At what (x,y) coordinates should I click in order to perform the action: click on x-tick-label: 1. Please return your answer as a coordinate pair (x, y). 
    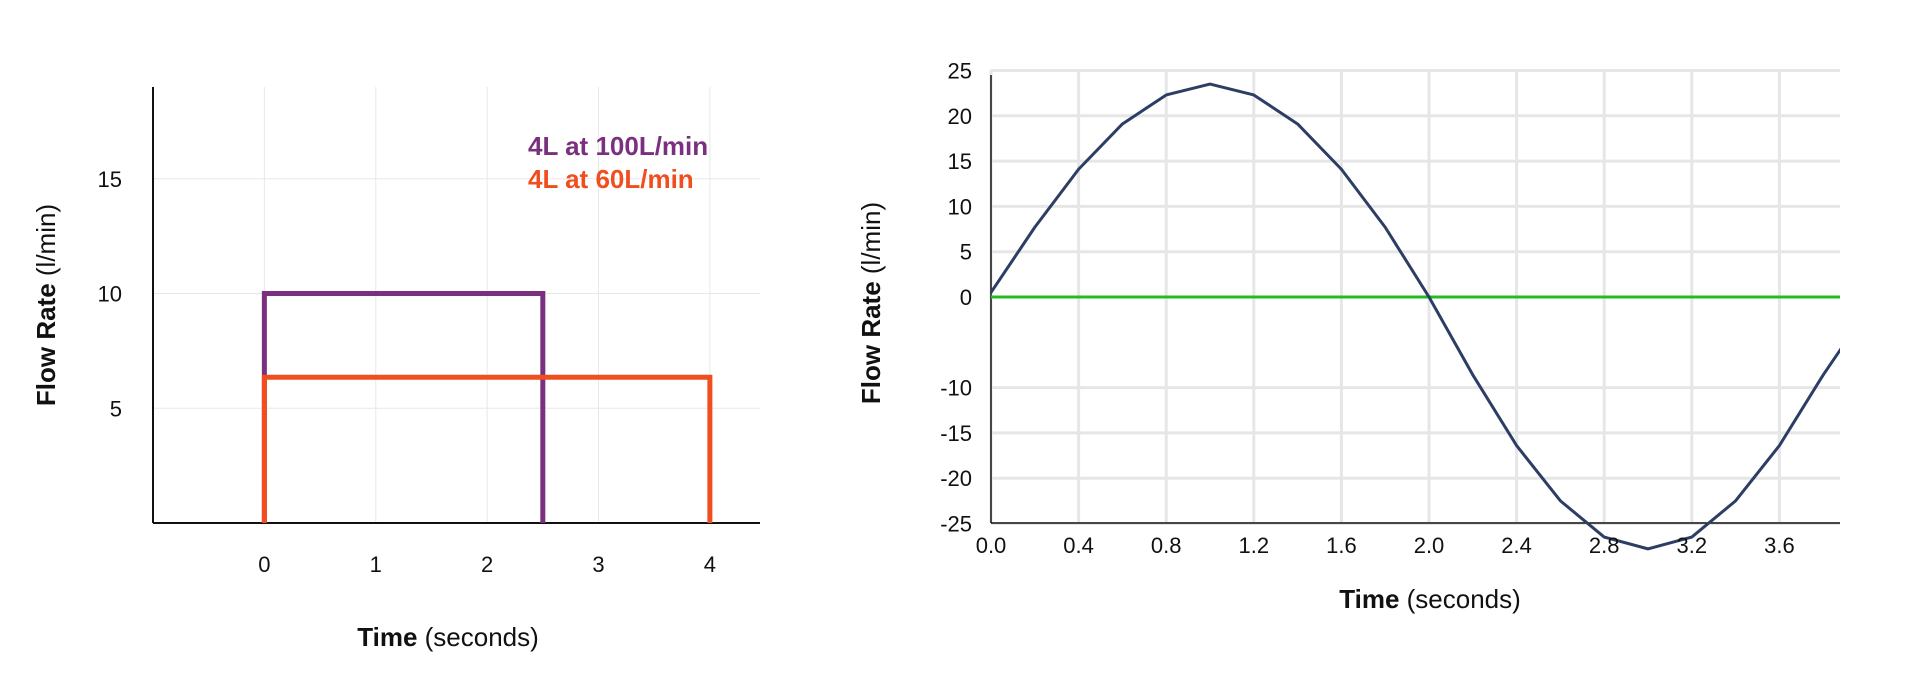
    Looking at the image, I should click on (376, 564).